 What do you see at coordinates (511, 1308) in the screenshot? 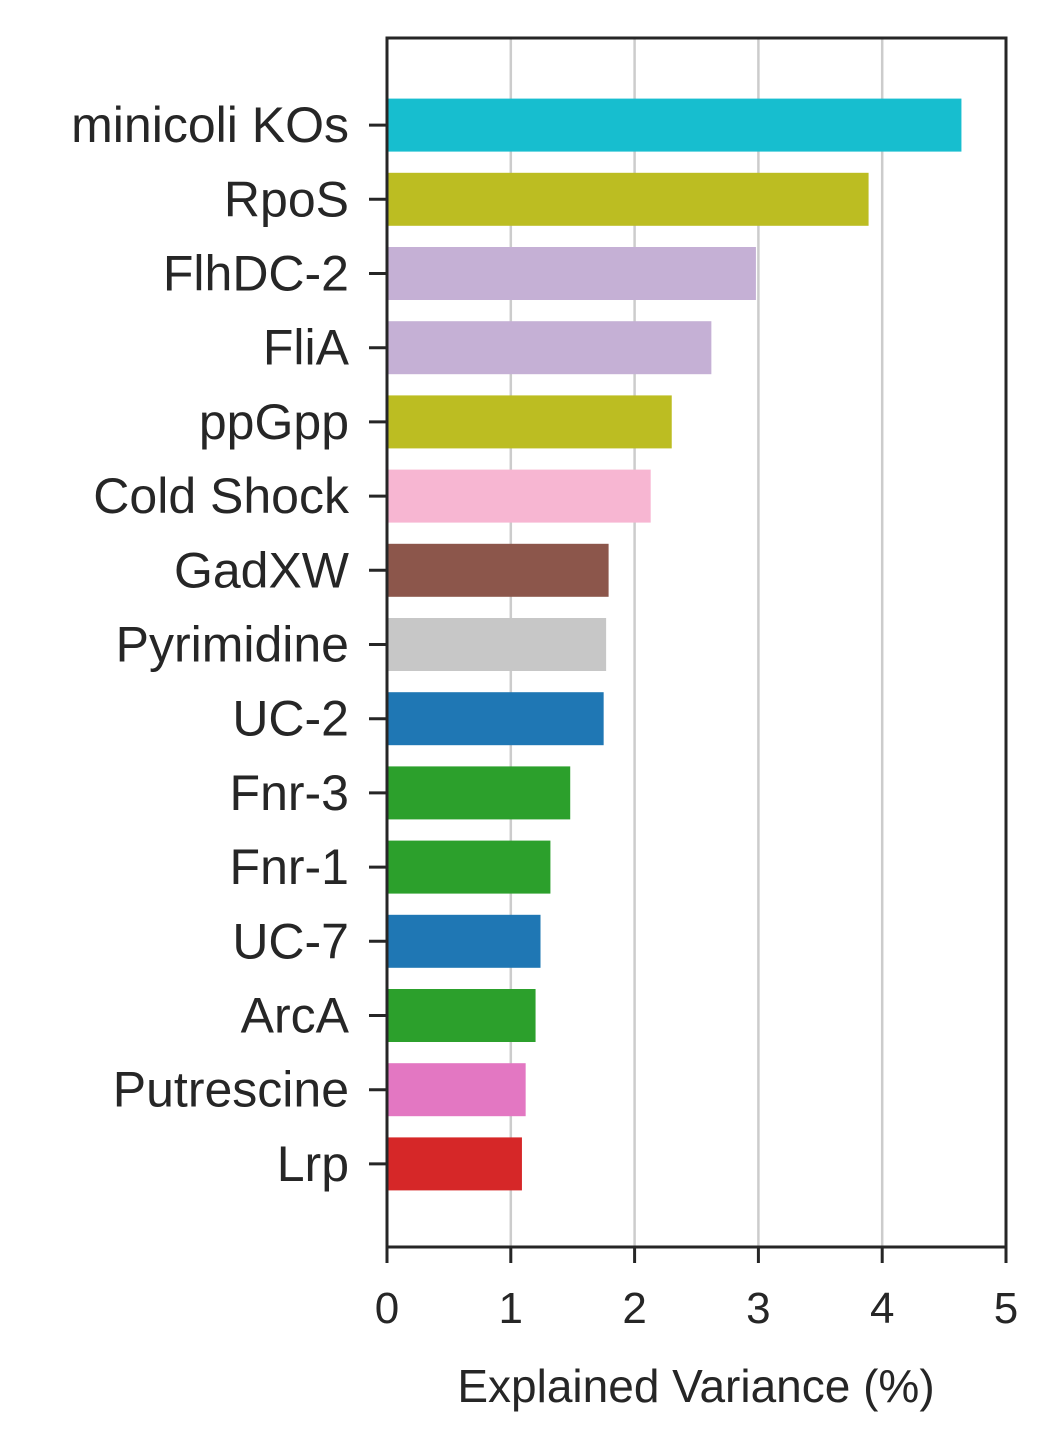
I see `x-tick-label: 1` at bounding box center [511, 1308].